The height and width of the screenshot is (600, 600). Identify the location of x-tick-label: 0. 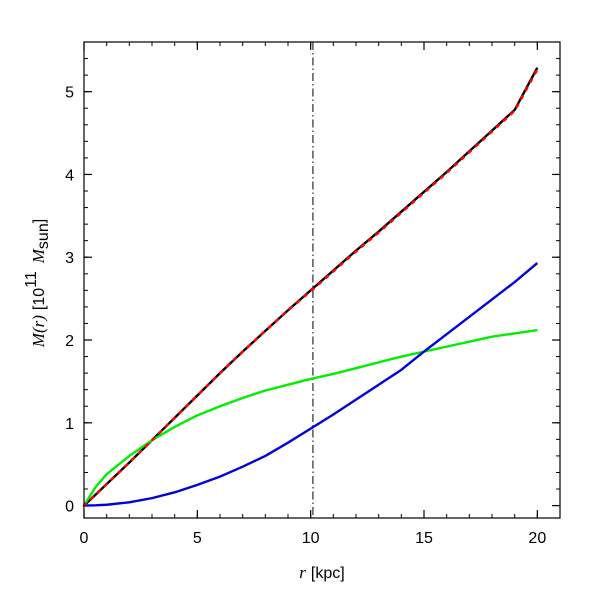
(84, 538).